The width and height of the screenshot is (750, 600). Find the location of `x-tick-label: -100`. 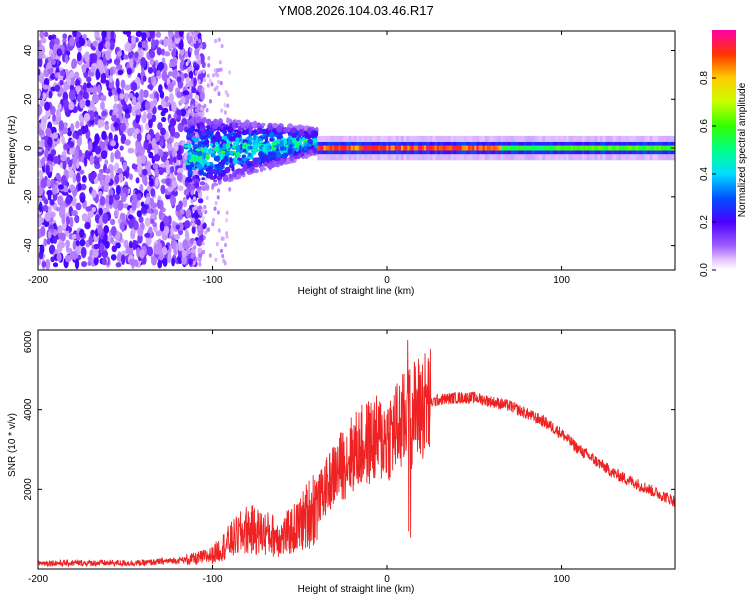

x-tick-label: -100 is located at coordinates (213, 579).